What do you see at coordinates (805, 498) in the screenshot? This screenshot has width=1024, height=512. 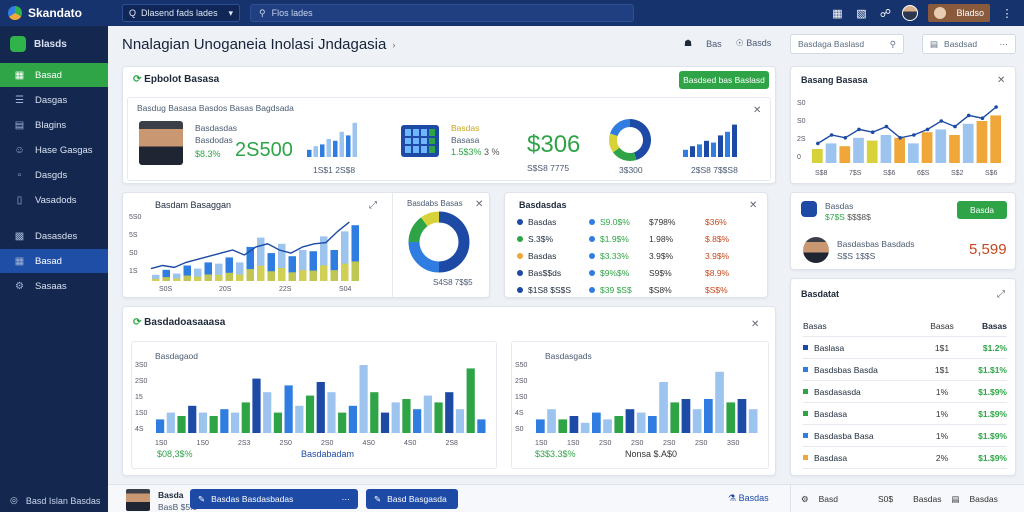 I see `settings-icon: ⚙` at bounding box center [805, 498].